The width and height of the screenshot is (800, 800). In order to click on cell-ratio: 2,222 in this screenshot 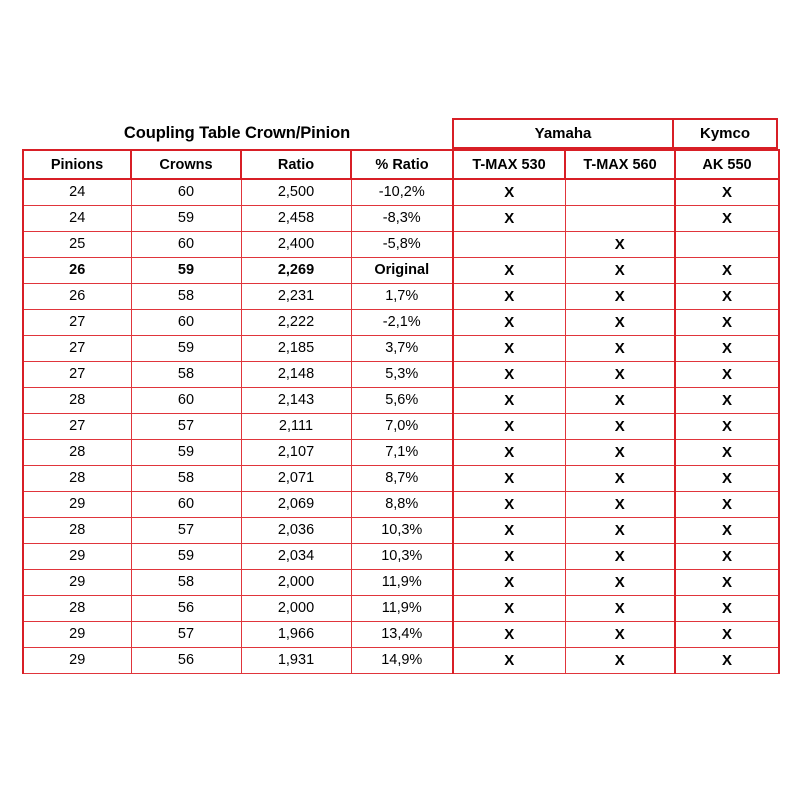, I will do `click(296, 322)`.